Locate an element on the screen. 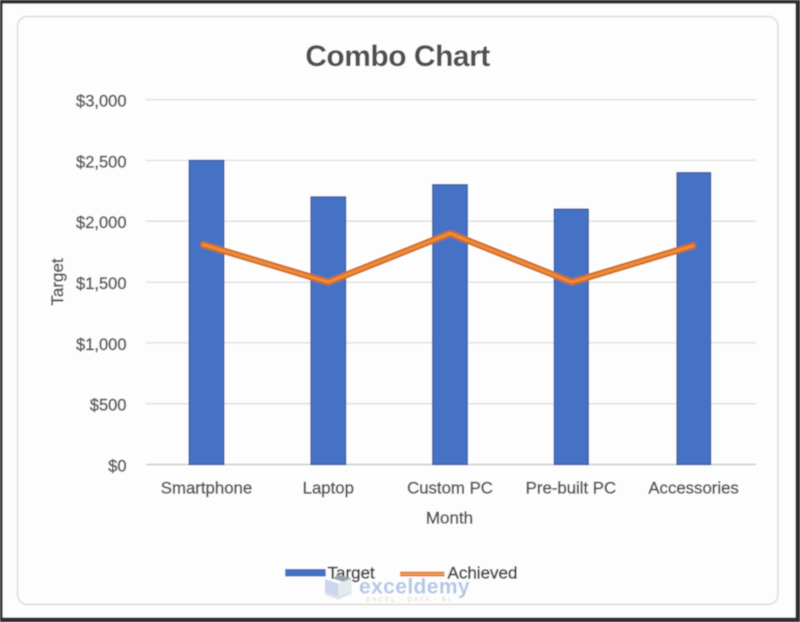 This screenshot has width=800, height=622. svg-text: Smartphone is located at coordinates (206, 488).